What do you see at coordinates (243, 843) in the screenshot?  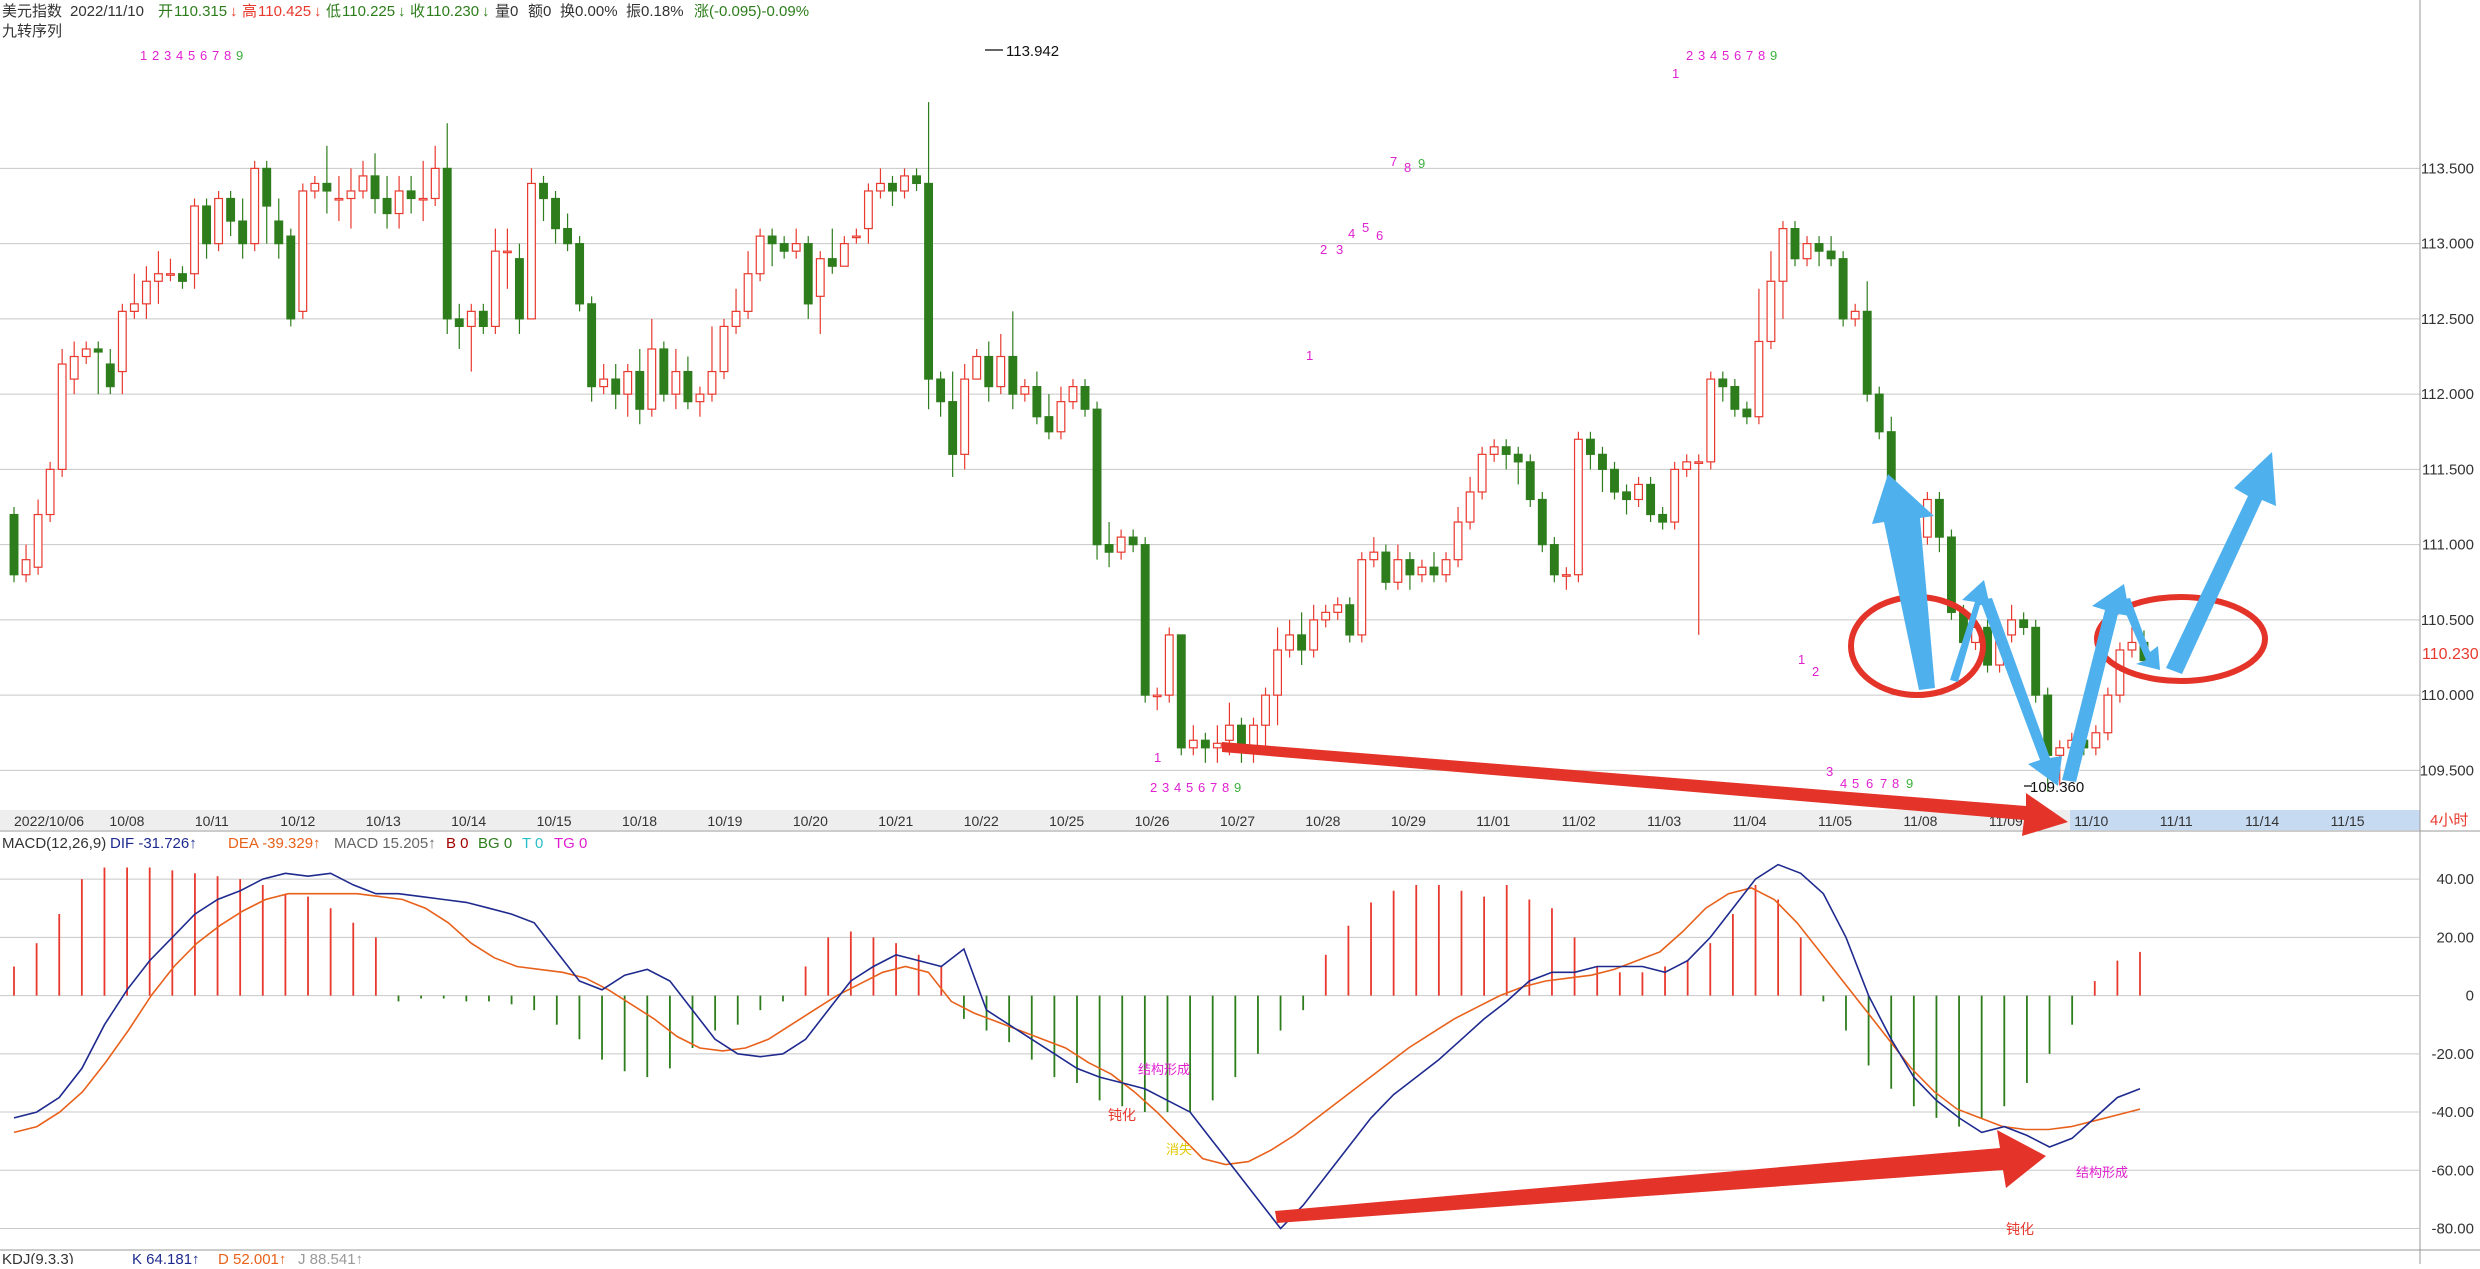 I see `macd-dea-label: DEA` at bounding box center [243, 843].